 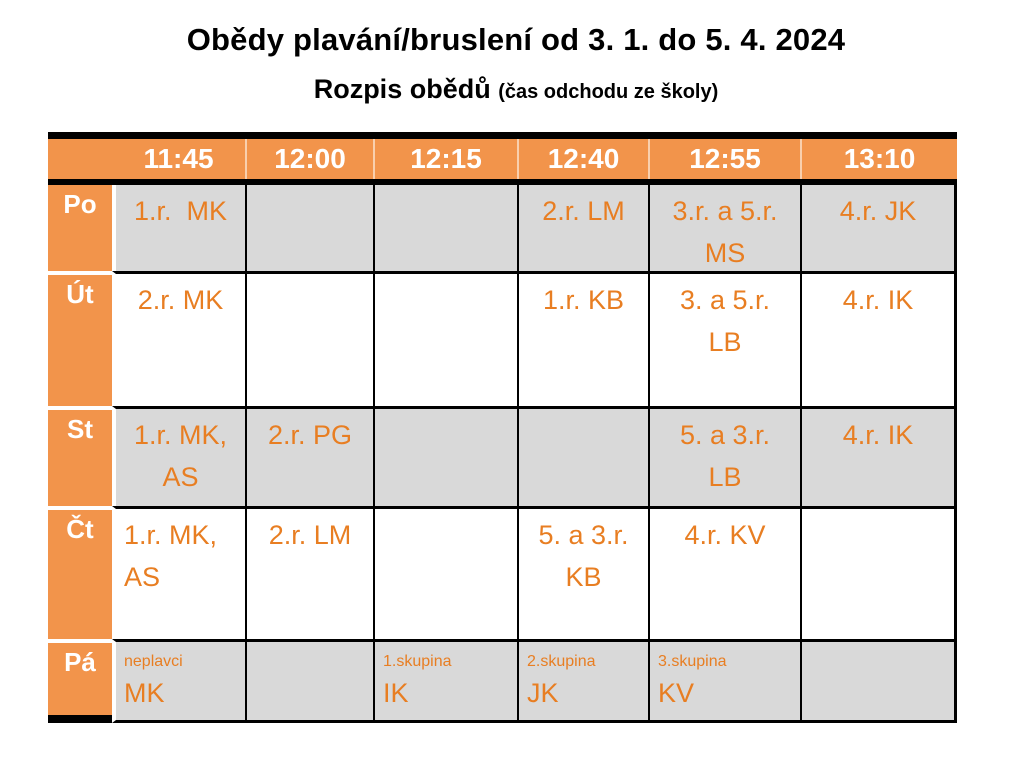 What do you see at coordinates (692, 661) in the screenshot?
I see `cell-small-label: 3.skupina` at bounding box center [692, 661].